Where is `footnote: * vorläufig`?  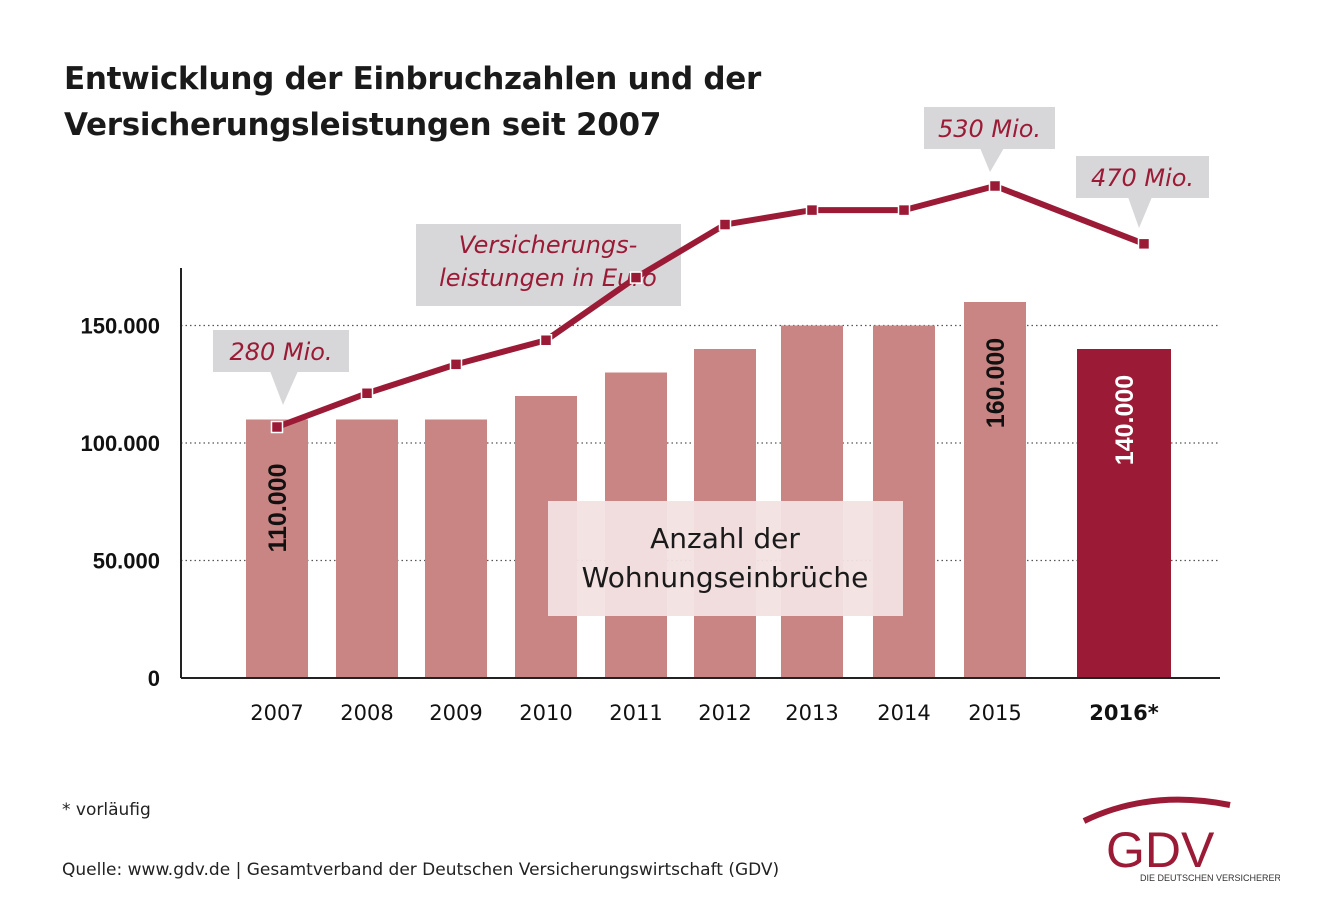
footnote: * vorläufig is located at coordinates (106, 810).